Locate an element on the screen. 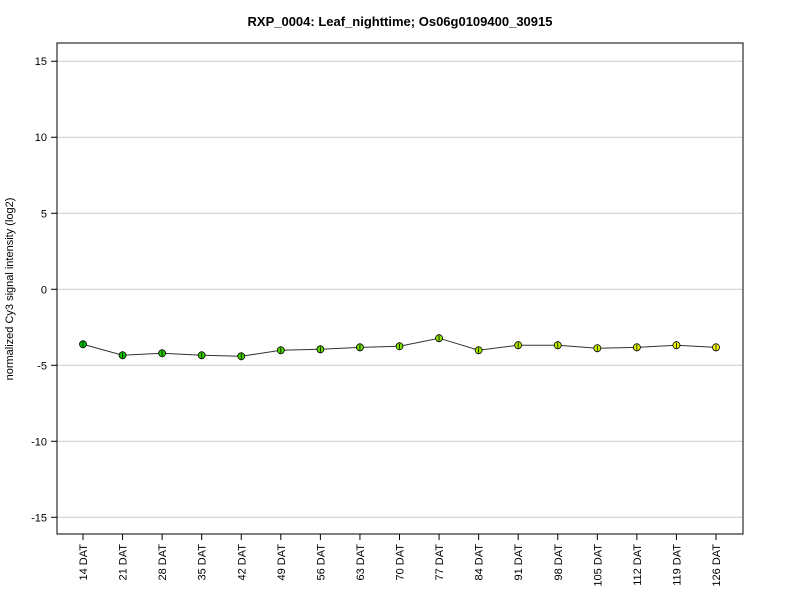 This screenshot has height=605, width=800. x-tick-label: 77 DAT is located at coordinates (440, 562).